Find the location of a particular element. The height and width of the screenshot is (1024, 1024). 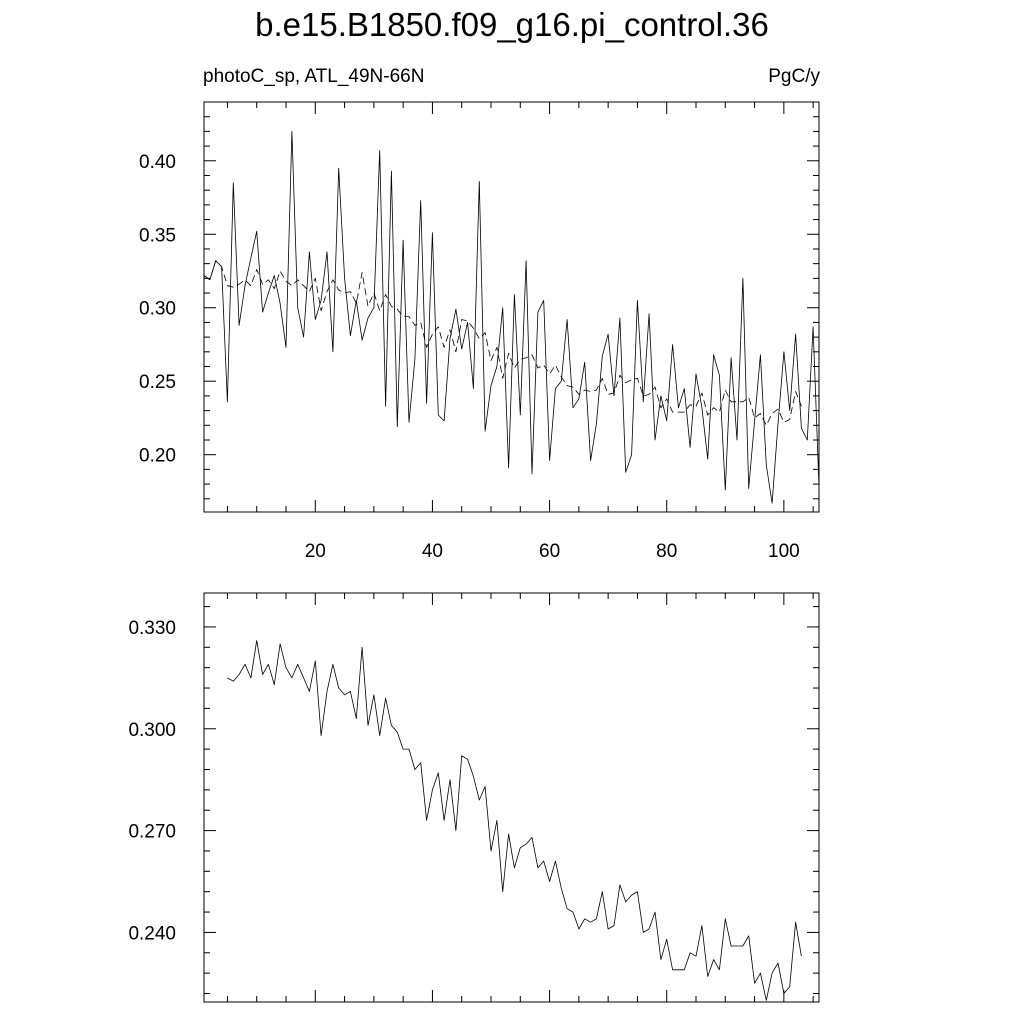

y-tick-label: 0.300 is located at coordinates (152, 730).